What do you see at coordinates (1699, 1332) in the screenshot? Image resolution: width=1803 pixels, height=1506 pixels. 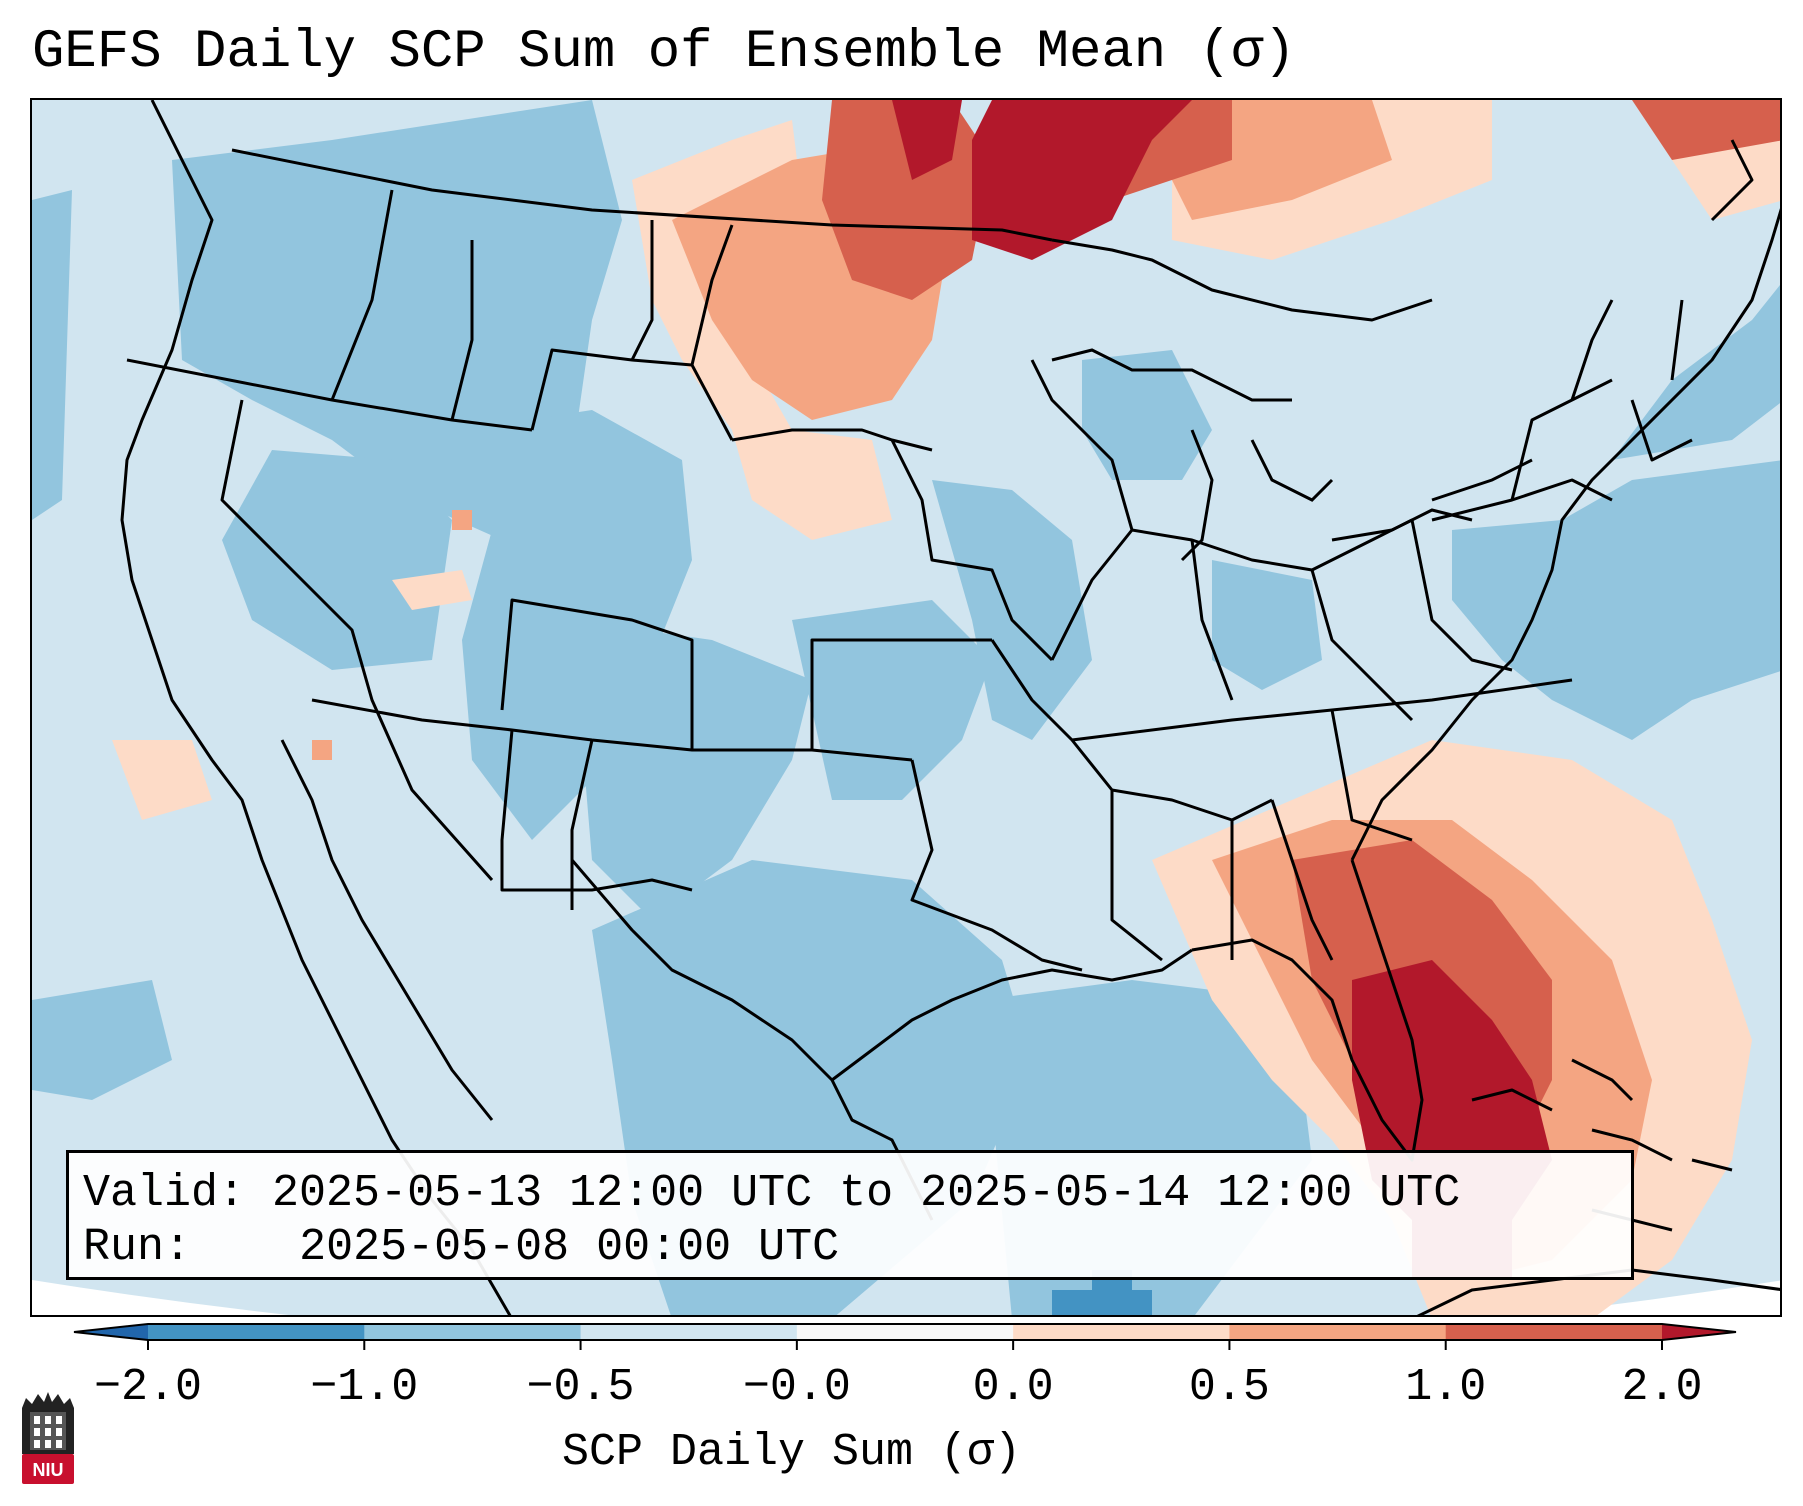 I see `colorbar-over-arrow` at bounding box center [1699, 1332].